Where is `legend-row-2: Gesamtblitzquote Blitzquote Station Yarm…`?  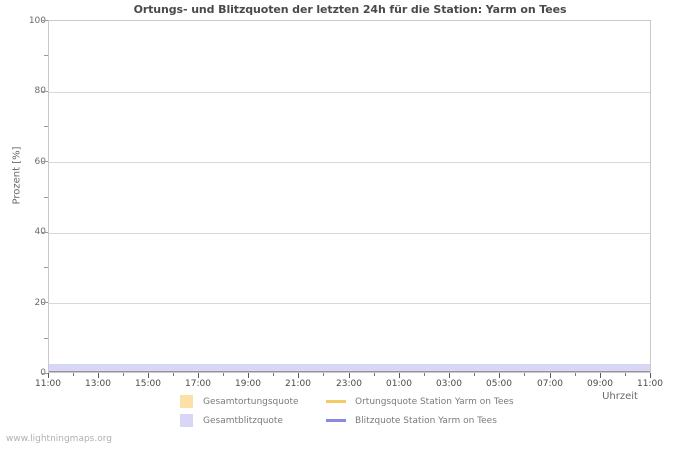 legend-row-2: Gesamtblitzquote Blitzquote Station Yarm… is located at coordinates (415, 420).